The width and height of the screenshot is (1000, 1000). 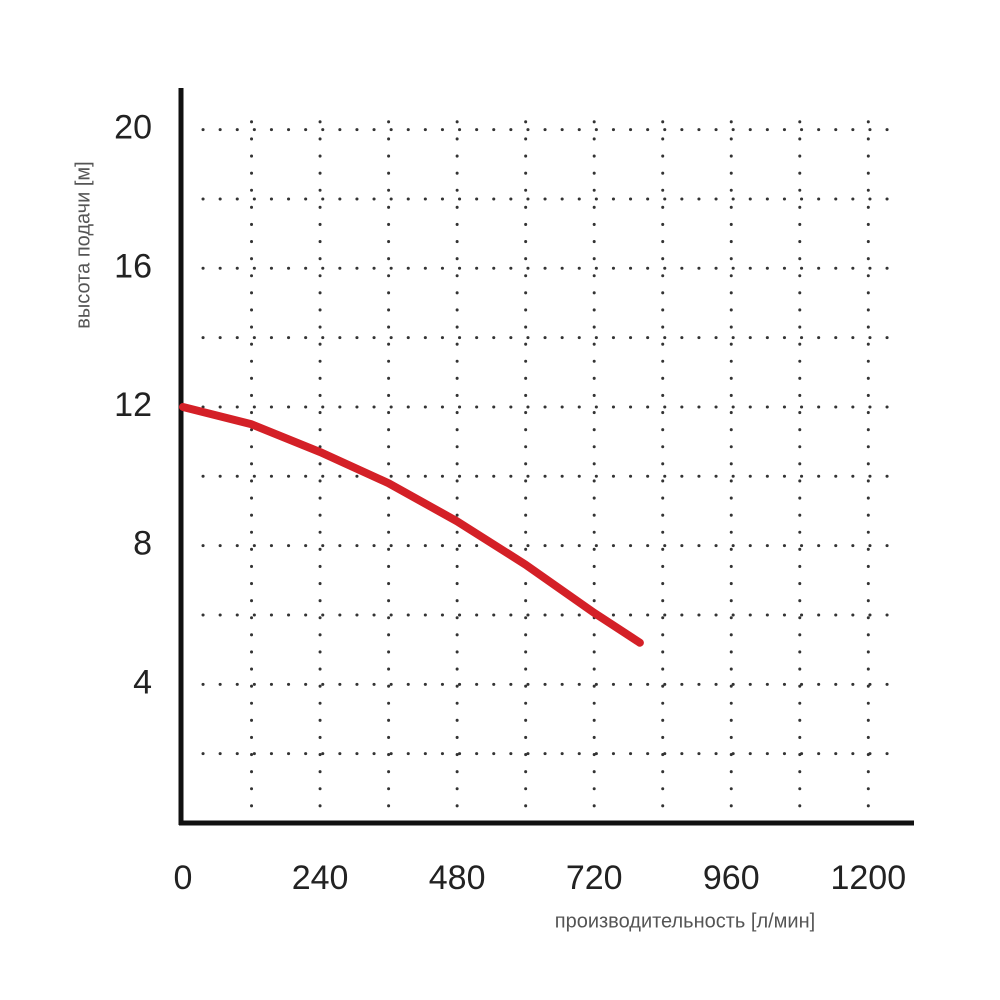 What do you see at coordinates (133, 405) in the screenshot?
I see `y-tick-label: 12` at bounding box center [133, 405].